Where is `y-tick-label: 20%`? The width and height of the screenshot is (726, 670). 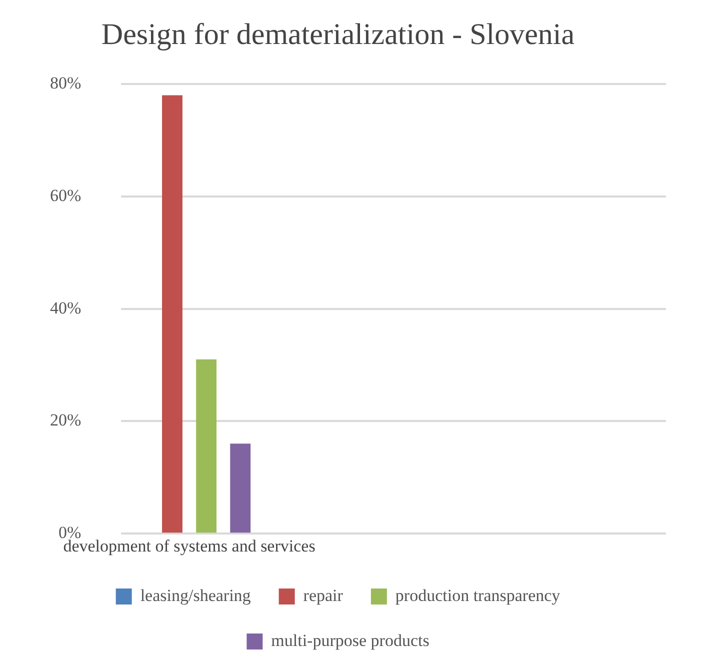
y-tick-label: 20% is located at coordinates (66, 420).